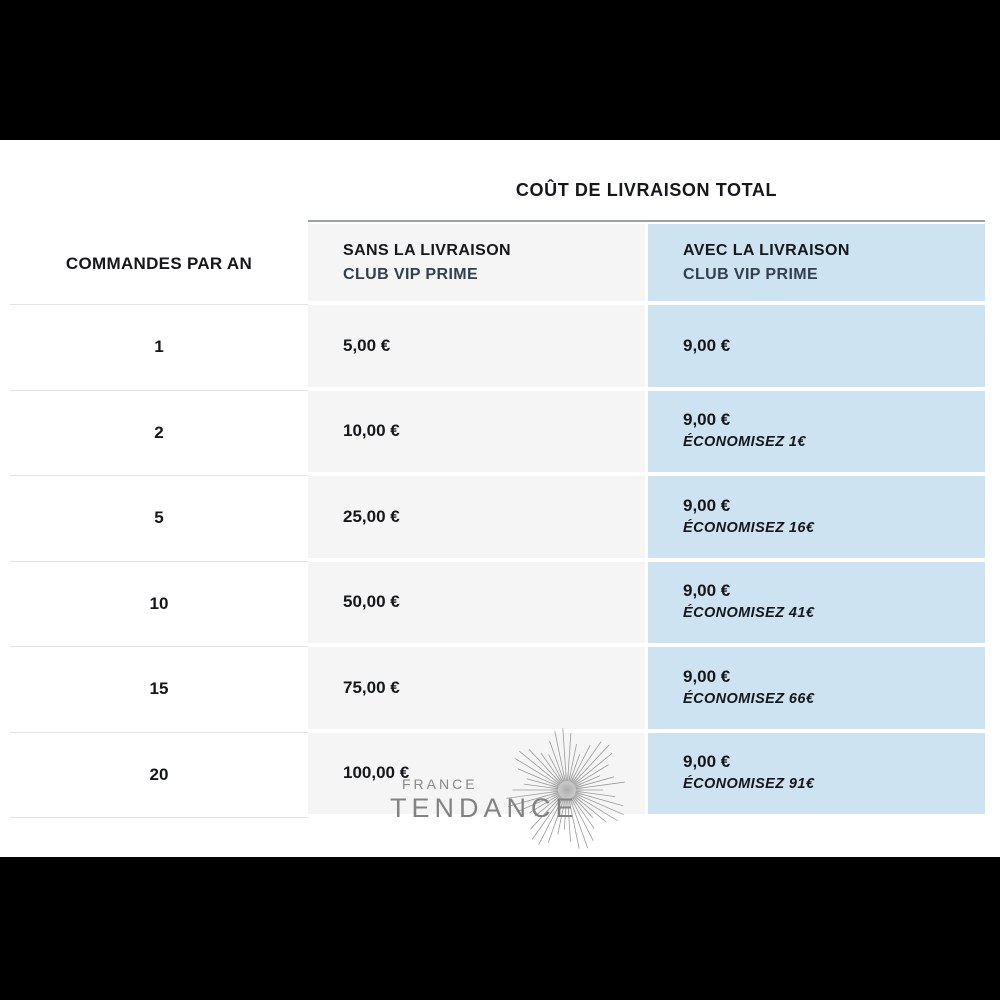 This screenshot has width=1000, height=1000. I want to click on with-club-header-line1: AVEC LA LIVRAISON, so click(766, 250).